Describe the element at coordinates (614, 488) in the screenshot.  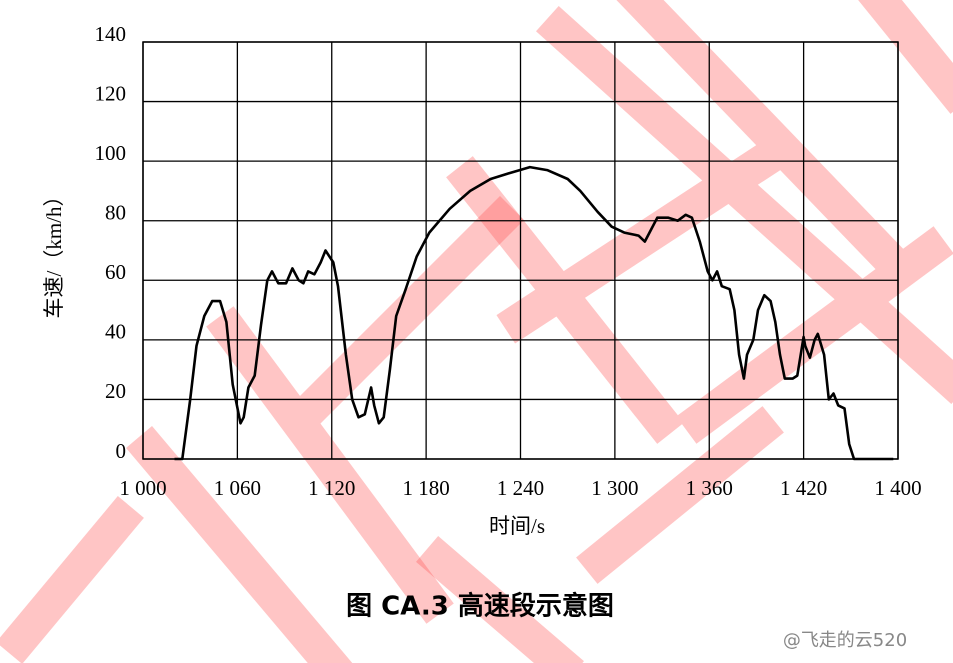
I see `x-tick-label: 1 300` at that location.